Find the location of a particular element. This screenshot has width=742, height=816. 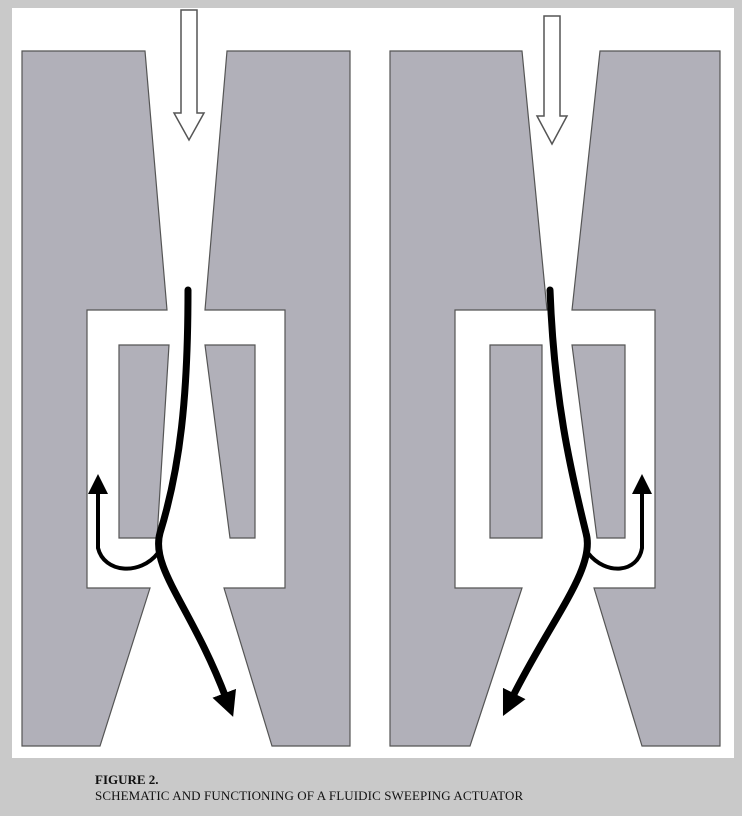

main-jet-arrow-left is located at coordinates (196, 501).